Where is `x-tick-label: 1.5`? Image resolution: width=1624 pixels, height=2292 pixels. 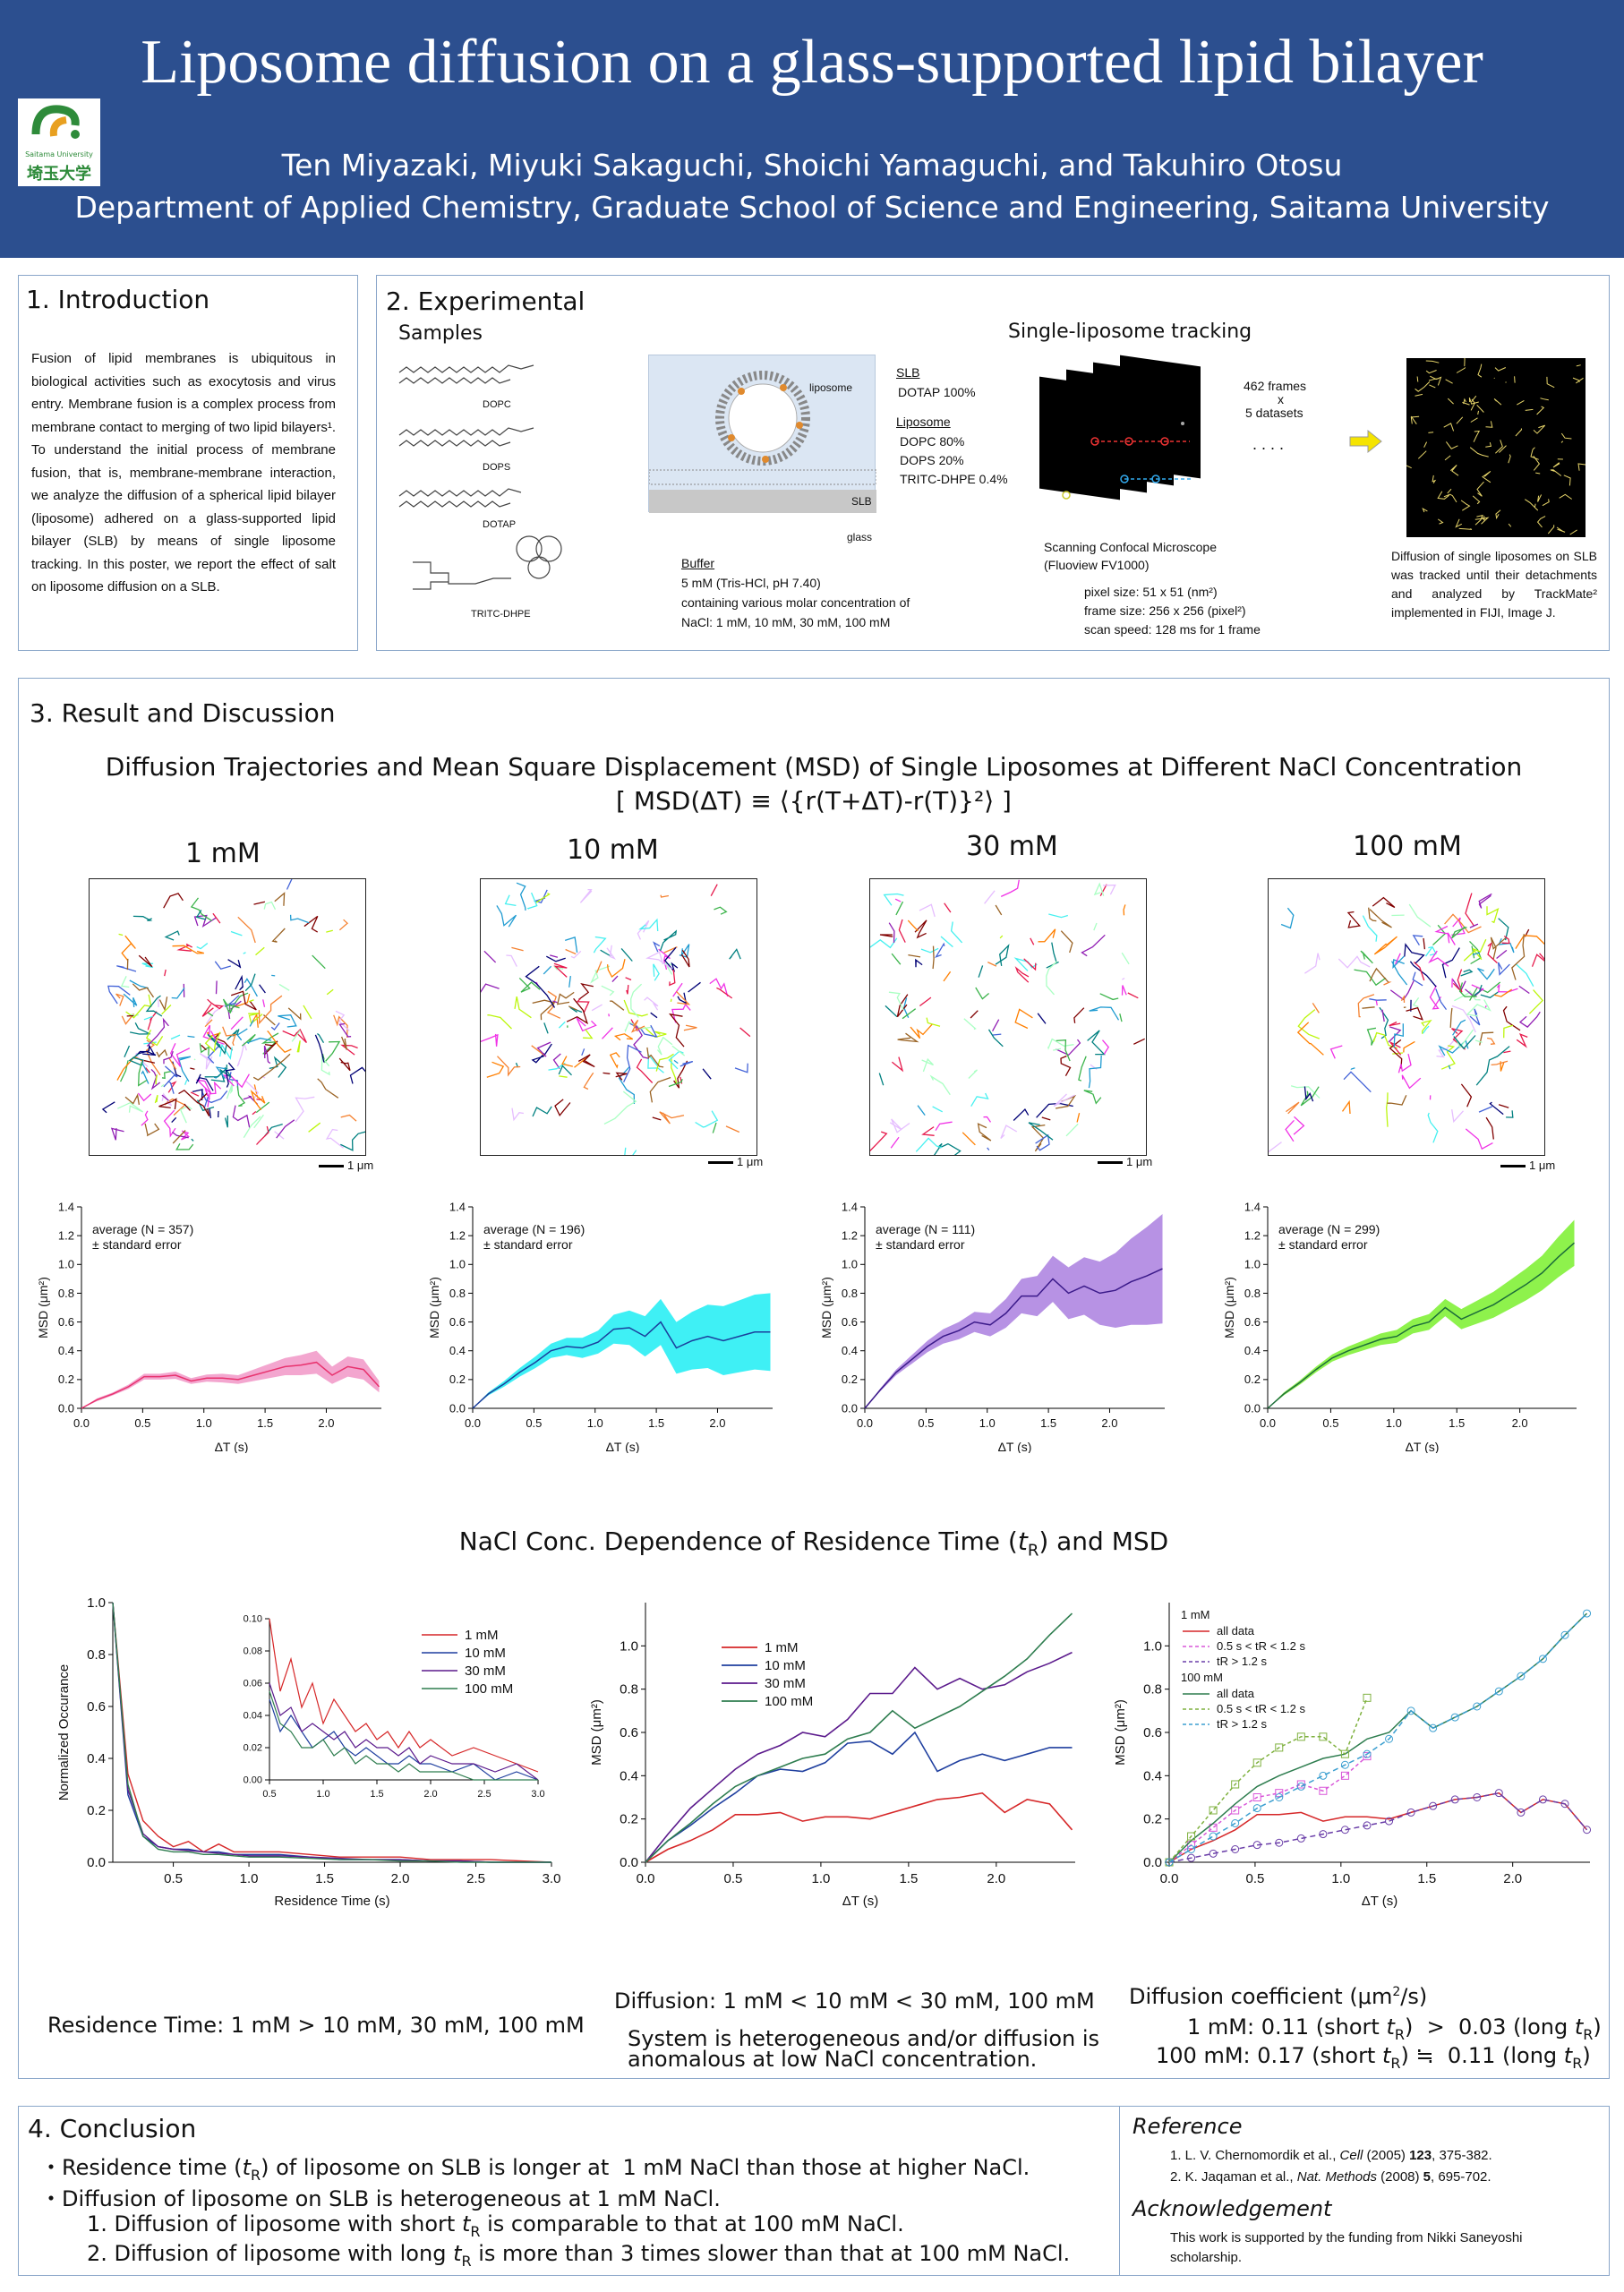
x-tick-label: 1.5 is located at coordinates (1457, 1423).